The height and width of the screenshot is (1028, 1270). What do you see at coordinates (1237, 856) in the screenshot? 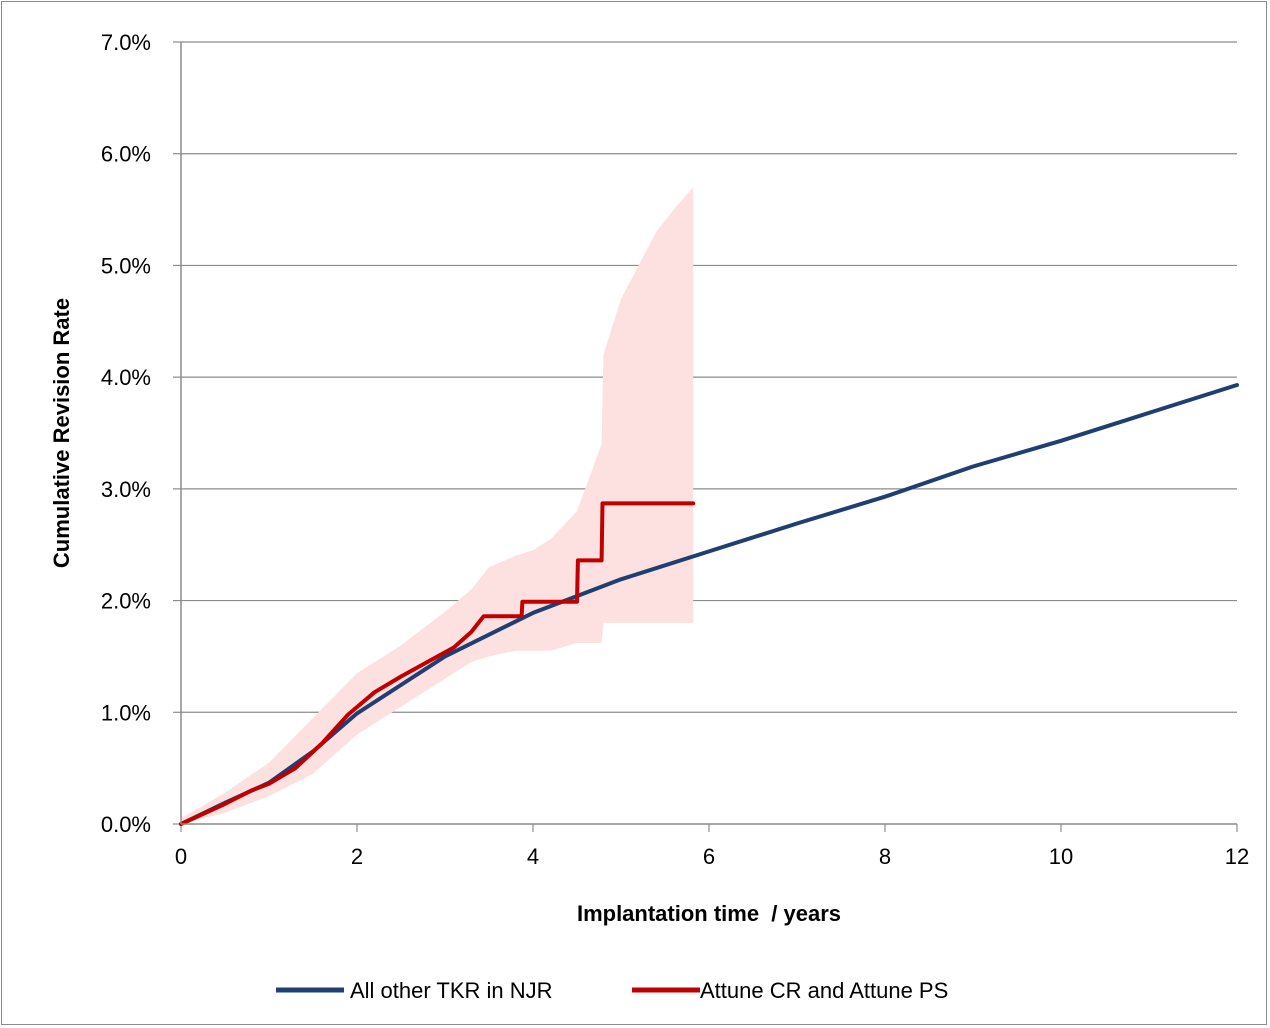
I see `x-tick-label: 12` at bounding box center [1237, 856].